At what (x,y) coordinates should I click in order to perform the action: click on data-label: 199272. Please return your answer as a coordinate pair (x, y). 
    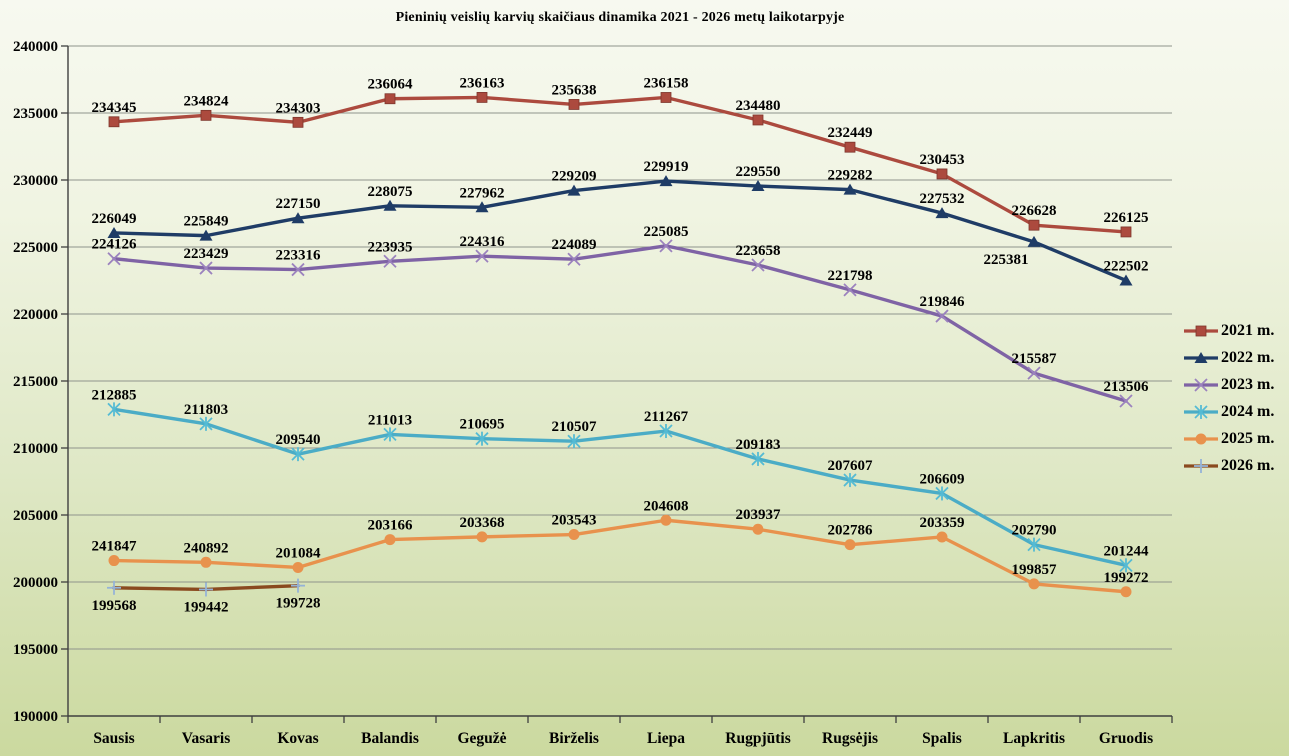
    Looking at the image, I should click on (1126, 578).